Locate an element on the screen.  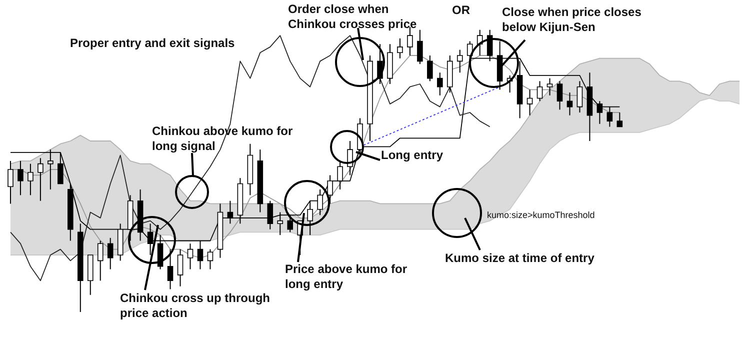
annotation: Kumo size at time of entry is located at coordinates (520, 258).